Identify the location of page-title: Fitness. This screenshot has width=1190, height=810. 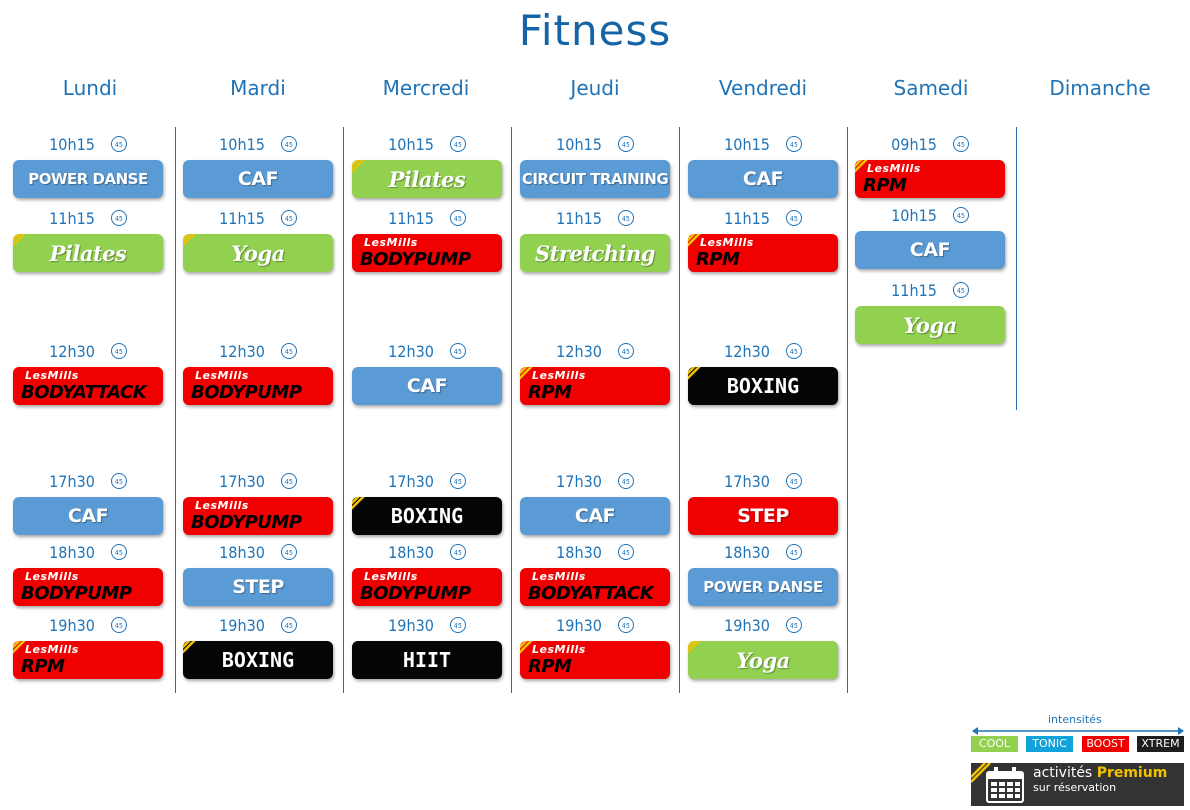
(595, 30).